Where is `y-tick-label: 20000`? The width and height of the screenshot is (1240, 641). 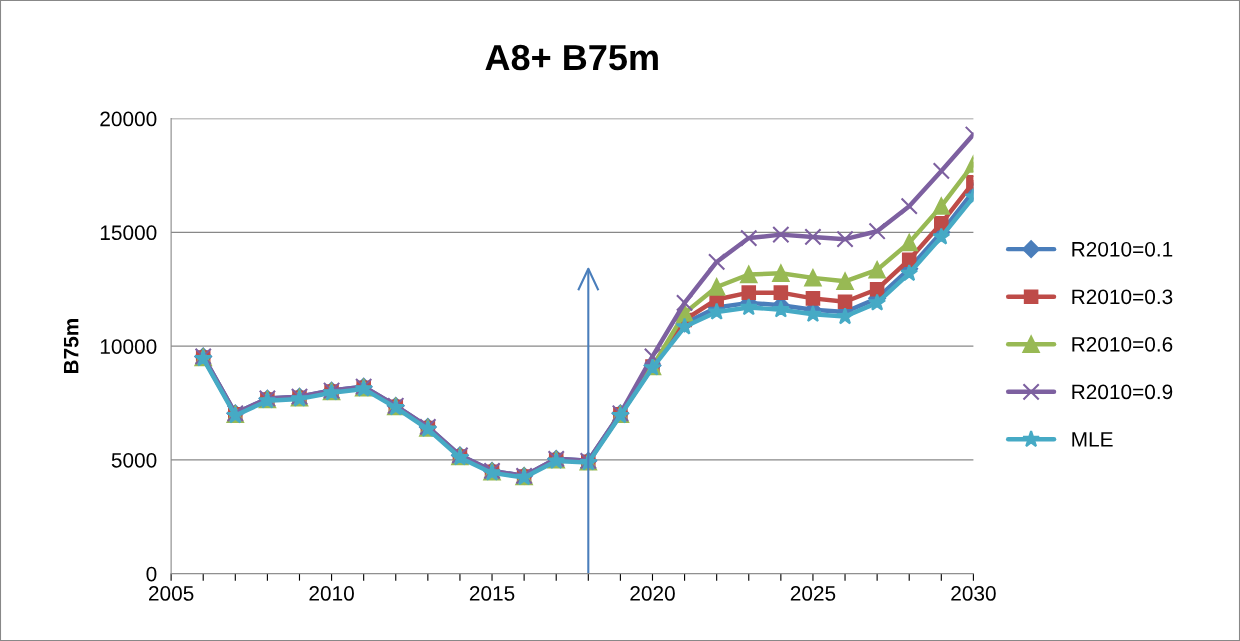
y-tick-label: 20000 is located at coordinates (128, 119).